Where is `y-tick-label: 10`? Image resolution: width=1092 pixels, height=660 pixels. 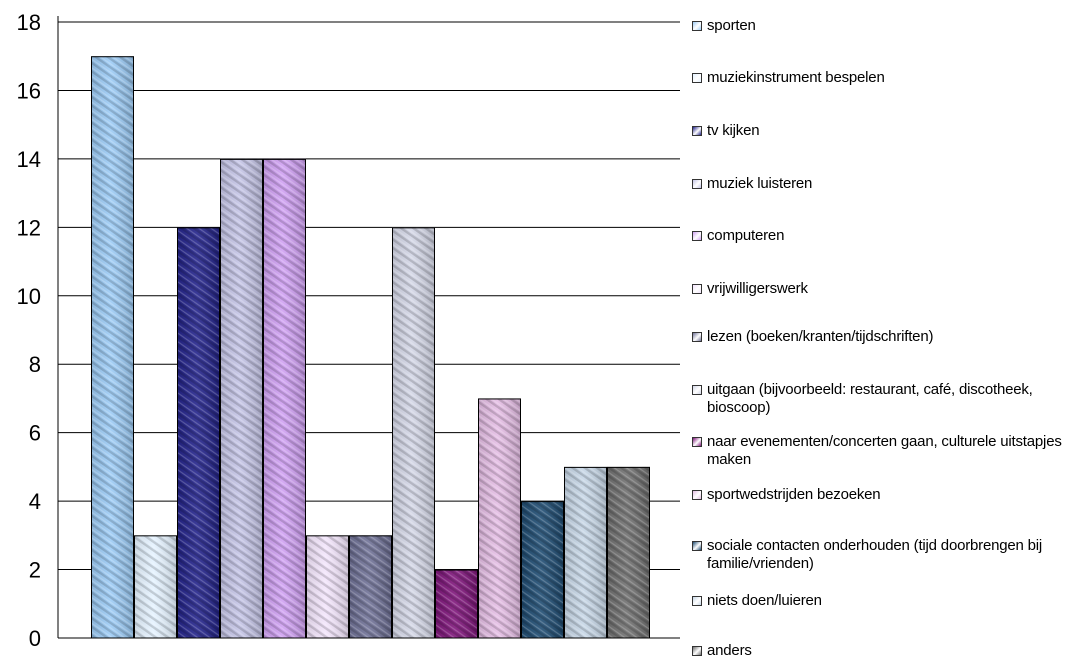 y-tick-label: 10 is located at coordinates (29, 296).